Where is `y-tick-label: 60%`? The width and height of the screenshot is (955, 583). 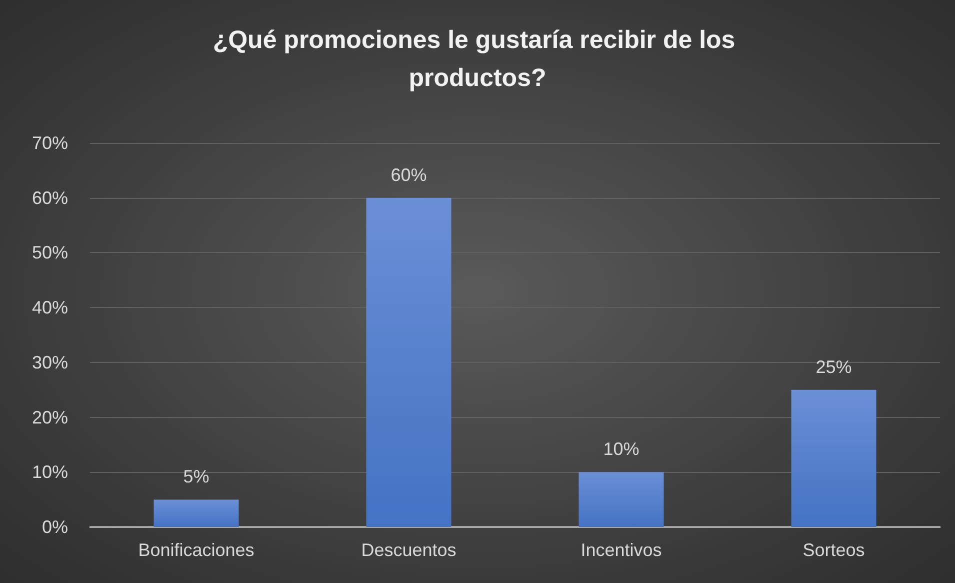
y-tick-label: 60% is located at coordinates (50, 198).